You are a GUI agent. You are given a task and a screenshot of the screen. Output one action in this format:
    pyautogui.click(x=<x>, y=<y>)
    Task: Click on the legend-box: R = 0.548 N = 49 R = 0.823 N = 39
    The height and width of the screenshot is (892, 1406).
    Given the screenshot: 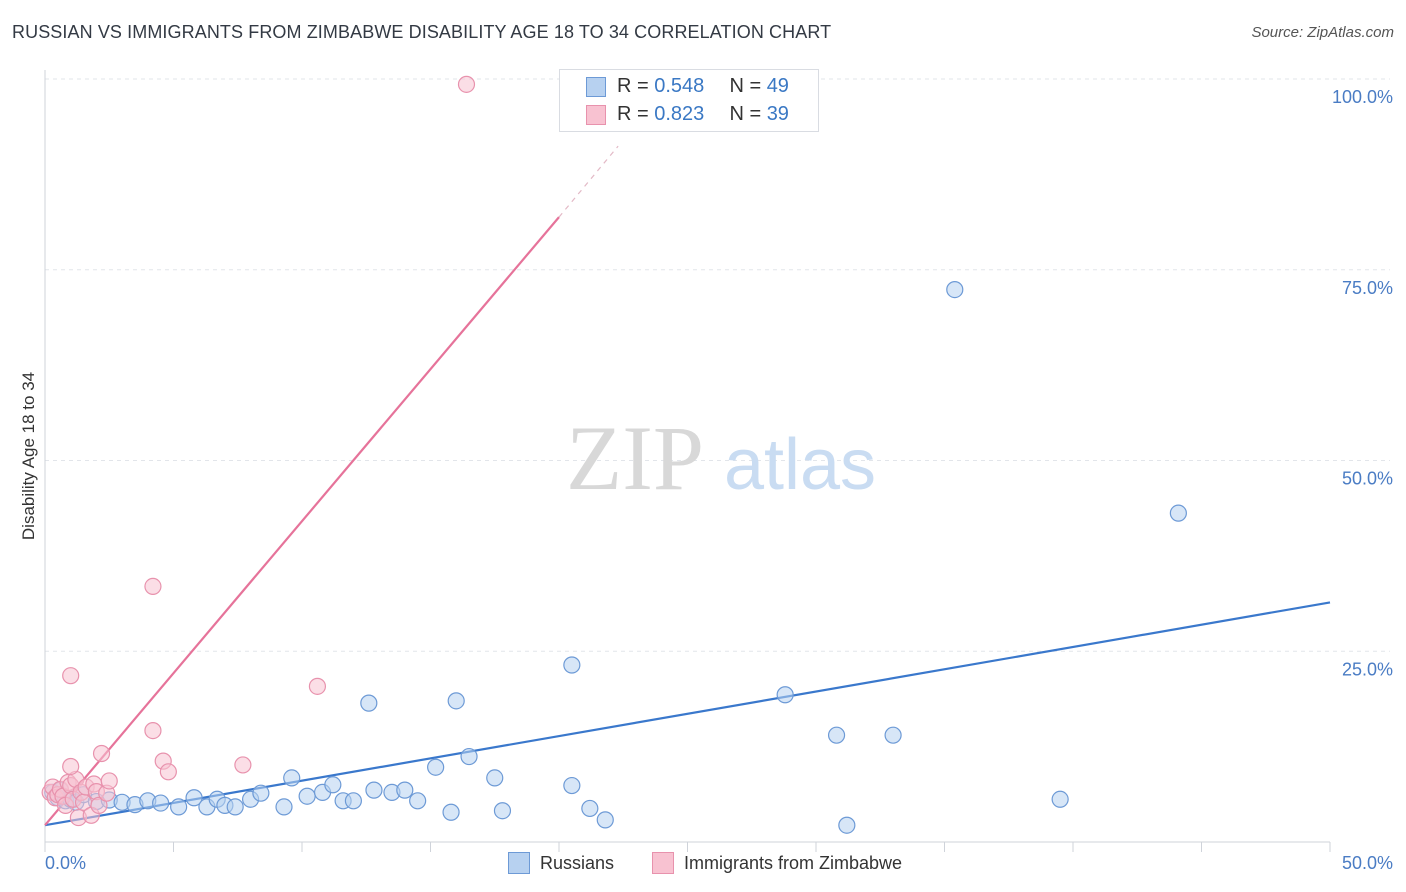 What is the action you would take?
    pyautogui.click(x=689, y=100)
    